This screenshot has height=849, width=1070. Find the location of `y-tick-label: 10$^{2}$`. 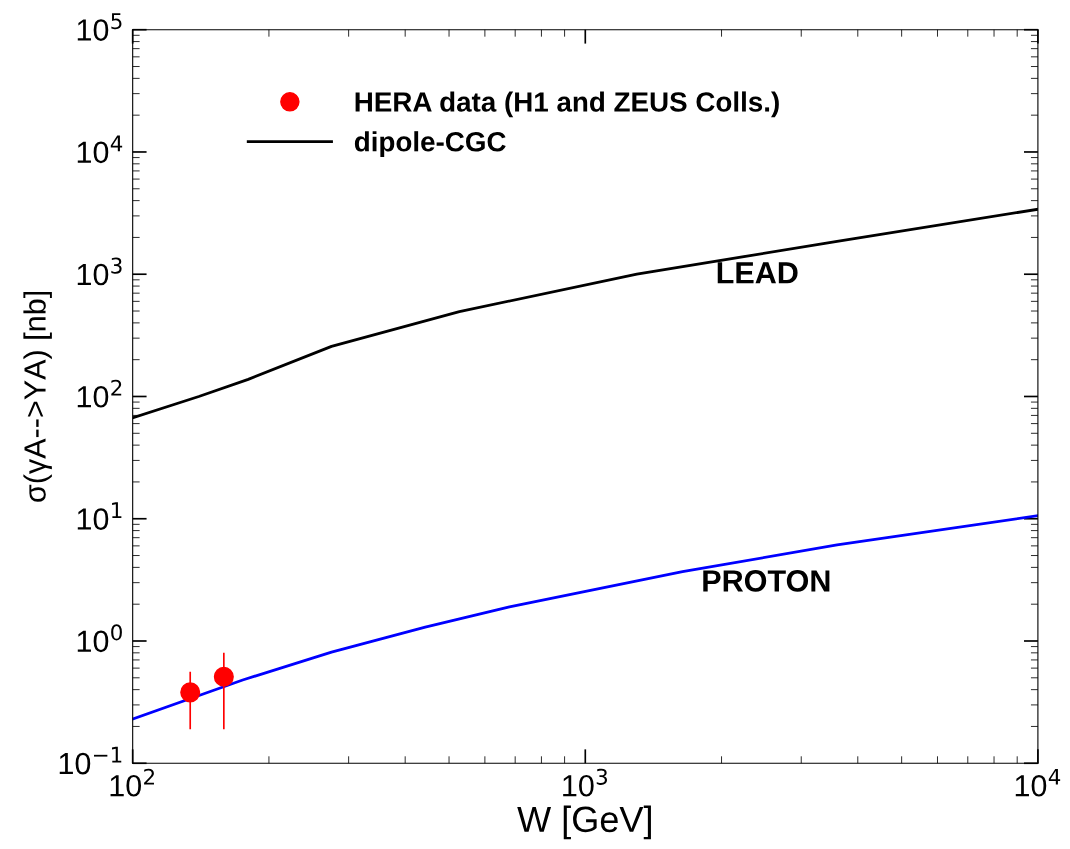

y-tick-label: 10$^{2}$ is located at coordinates (99, 393).